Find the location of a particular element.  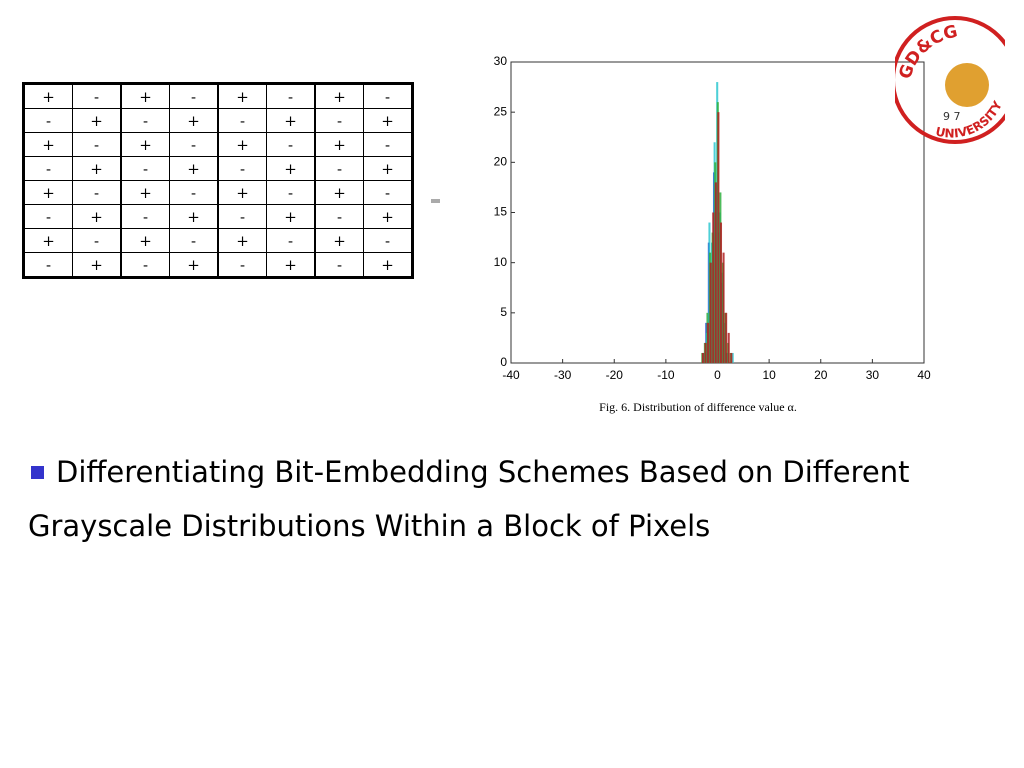

logo-ring is located at coordinates (950, 80).